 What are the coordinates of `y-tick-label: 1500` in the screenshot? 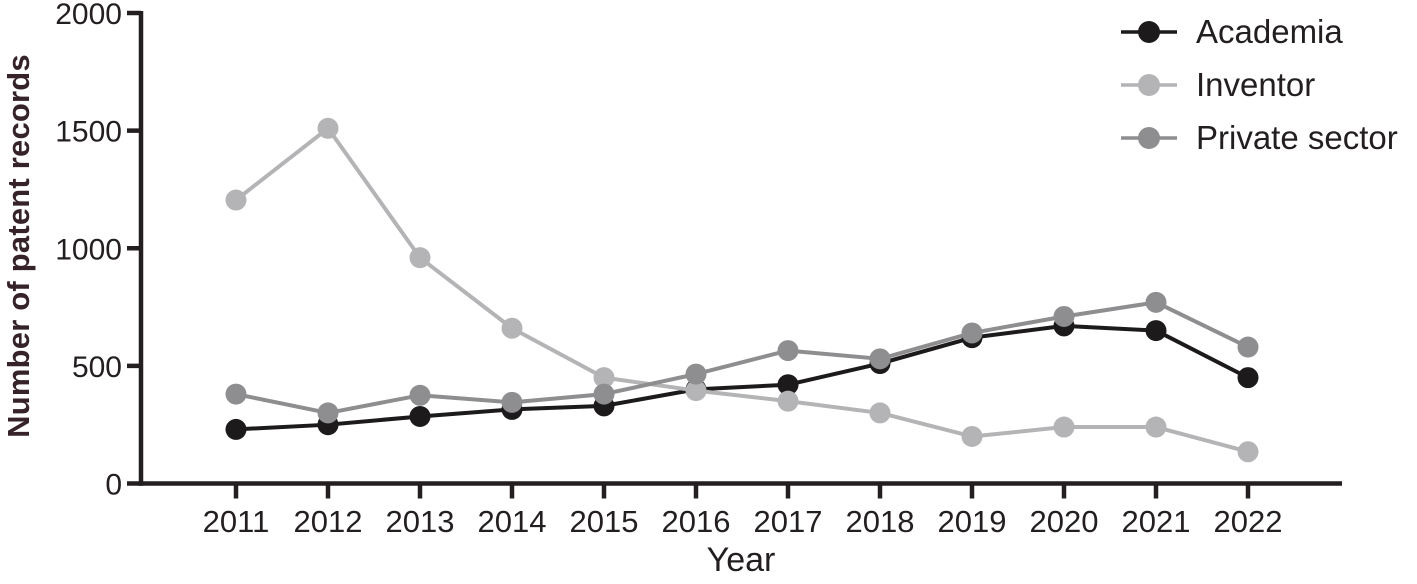 It's located at (88, 132).